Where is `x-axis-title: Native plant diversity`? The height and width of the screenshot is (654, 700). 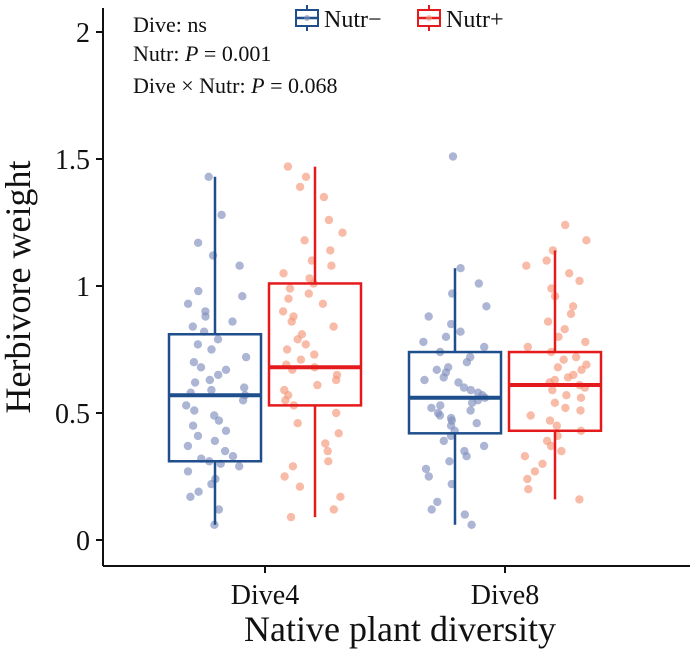 x-axis-title: Native plant diversity is located at coordinates (400, 629).